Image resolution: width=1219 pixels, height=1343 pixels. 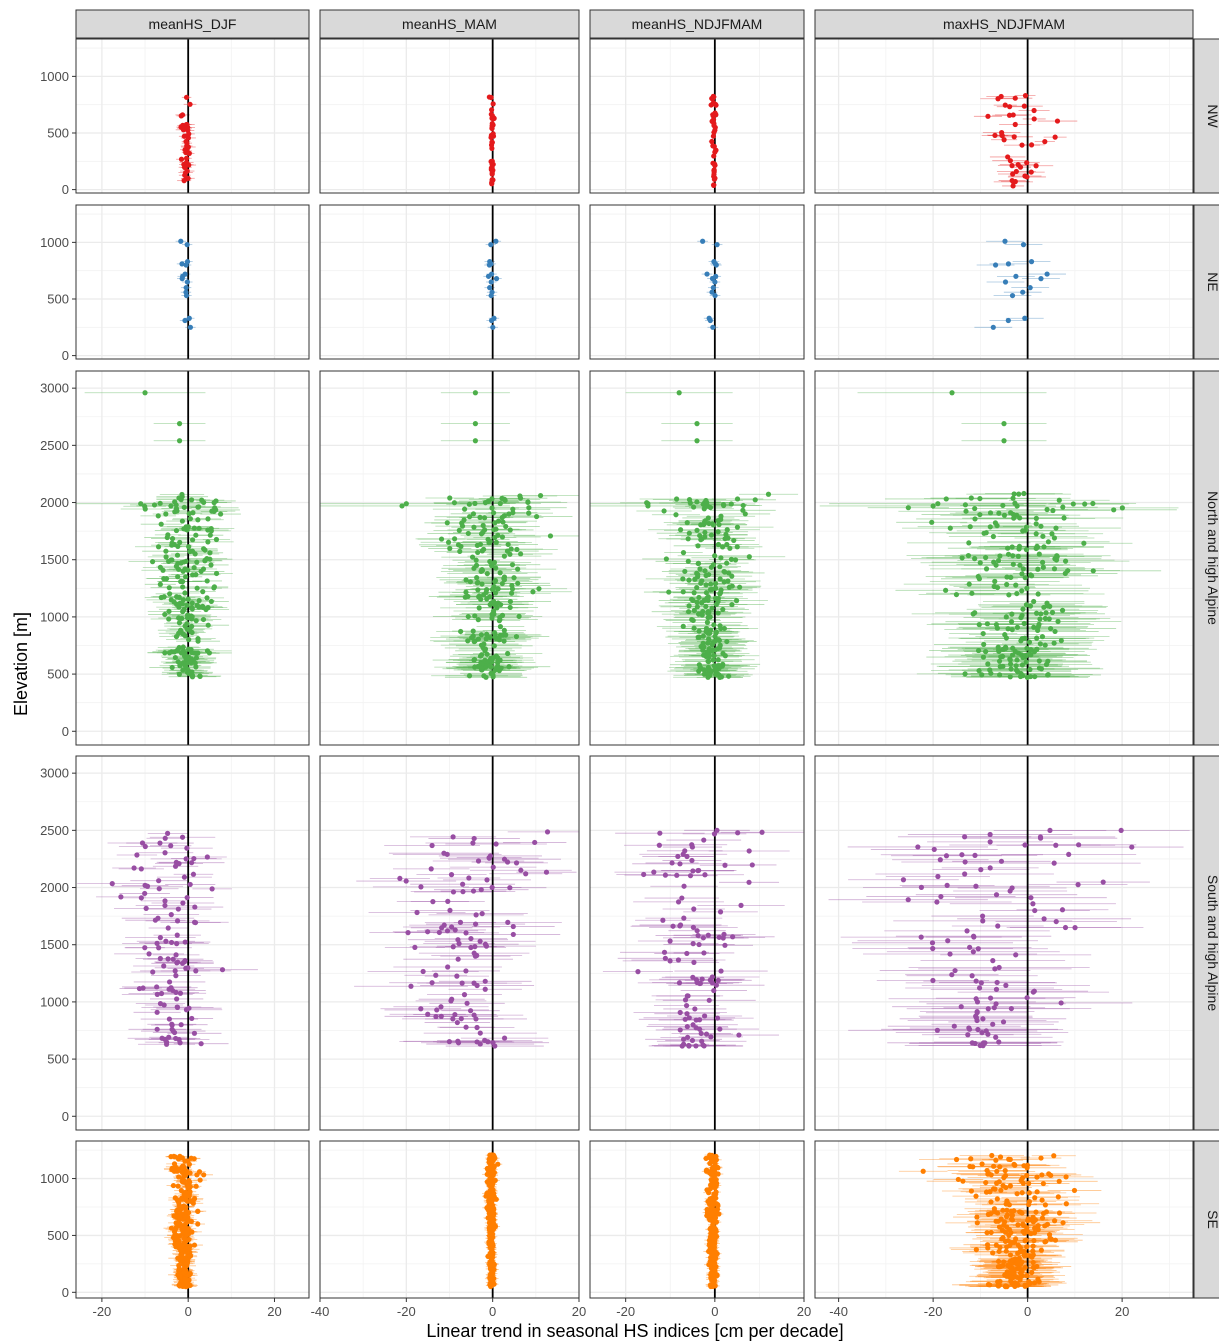 What do you see at coordinates (1212, 558) in the screenshot?
I see `row-strip-label: North and high Alpine` at bounding box center [1212, 558].